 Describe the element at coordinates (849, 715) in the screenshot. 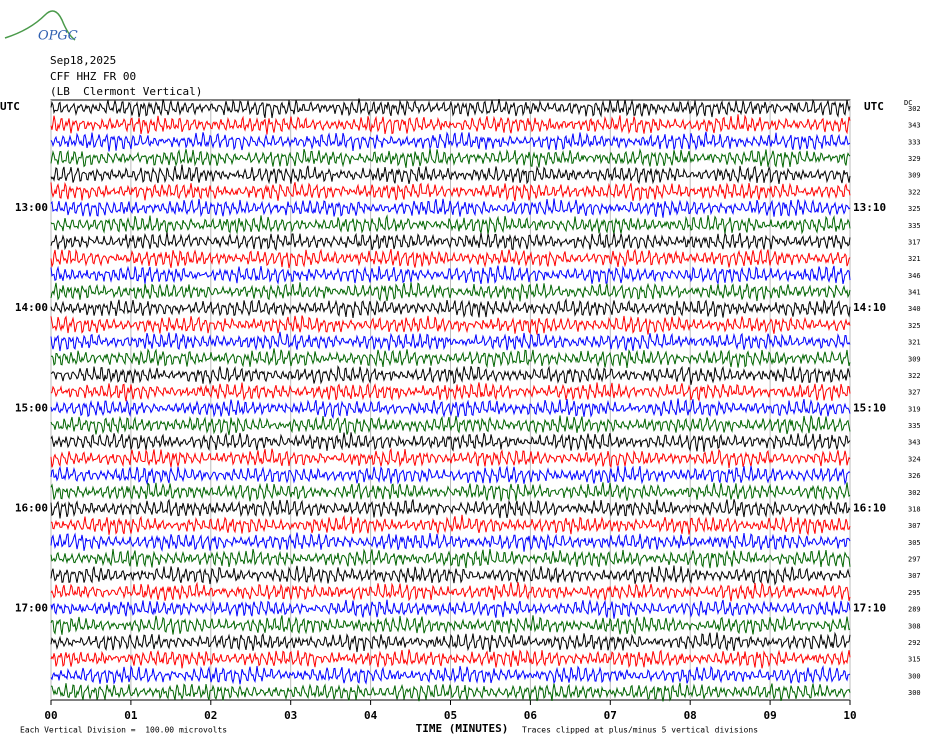

I see `x-tick-label: 10` at that location.